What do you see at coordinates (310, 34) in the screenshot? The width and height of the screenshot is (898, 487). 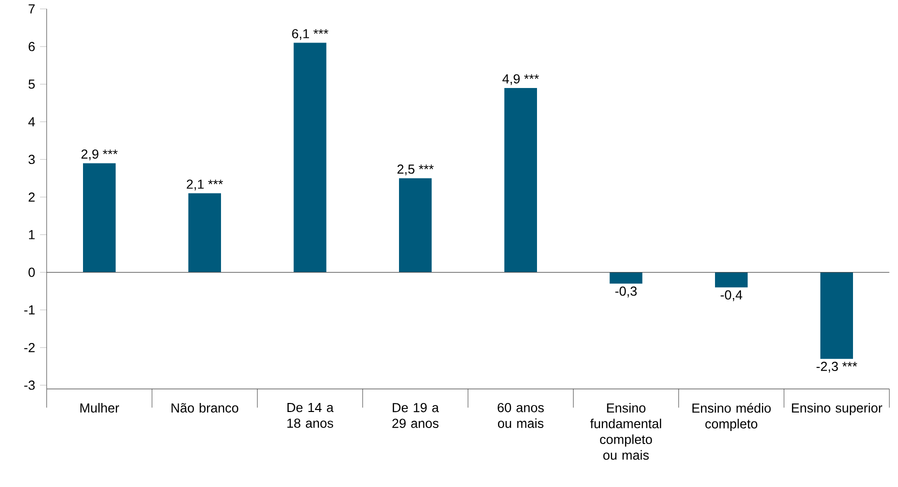 I see `data-label: 6,1 ***` at bounding box center [310, 34].